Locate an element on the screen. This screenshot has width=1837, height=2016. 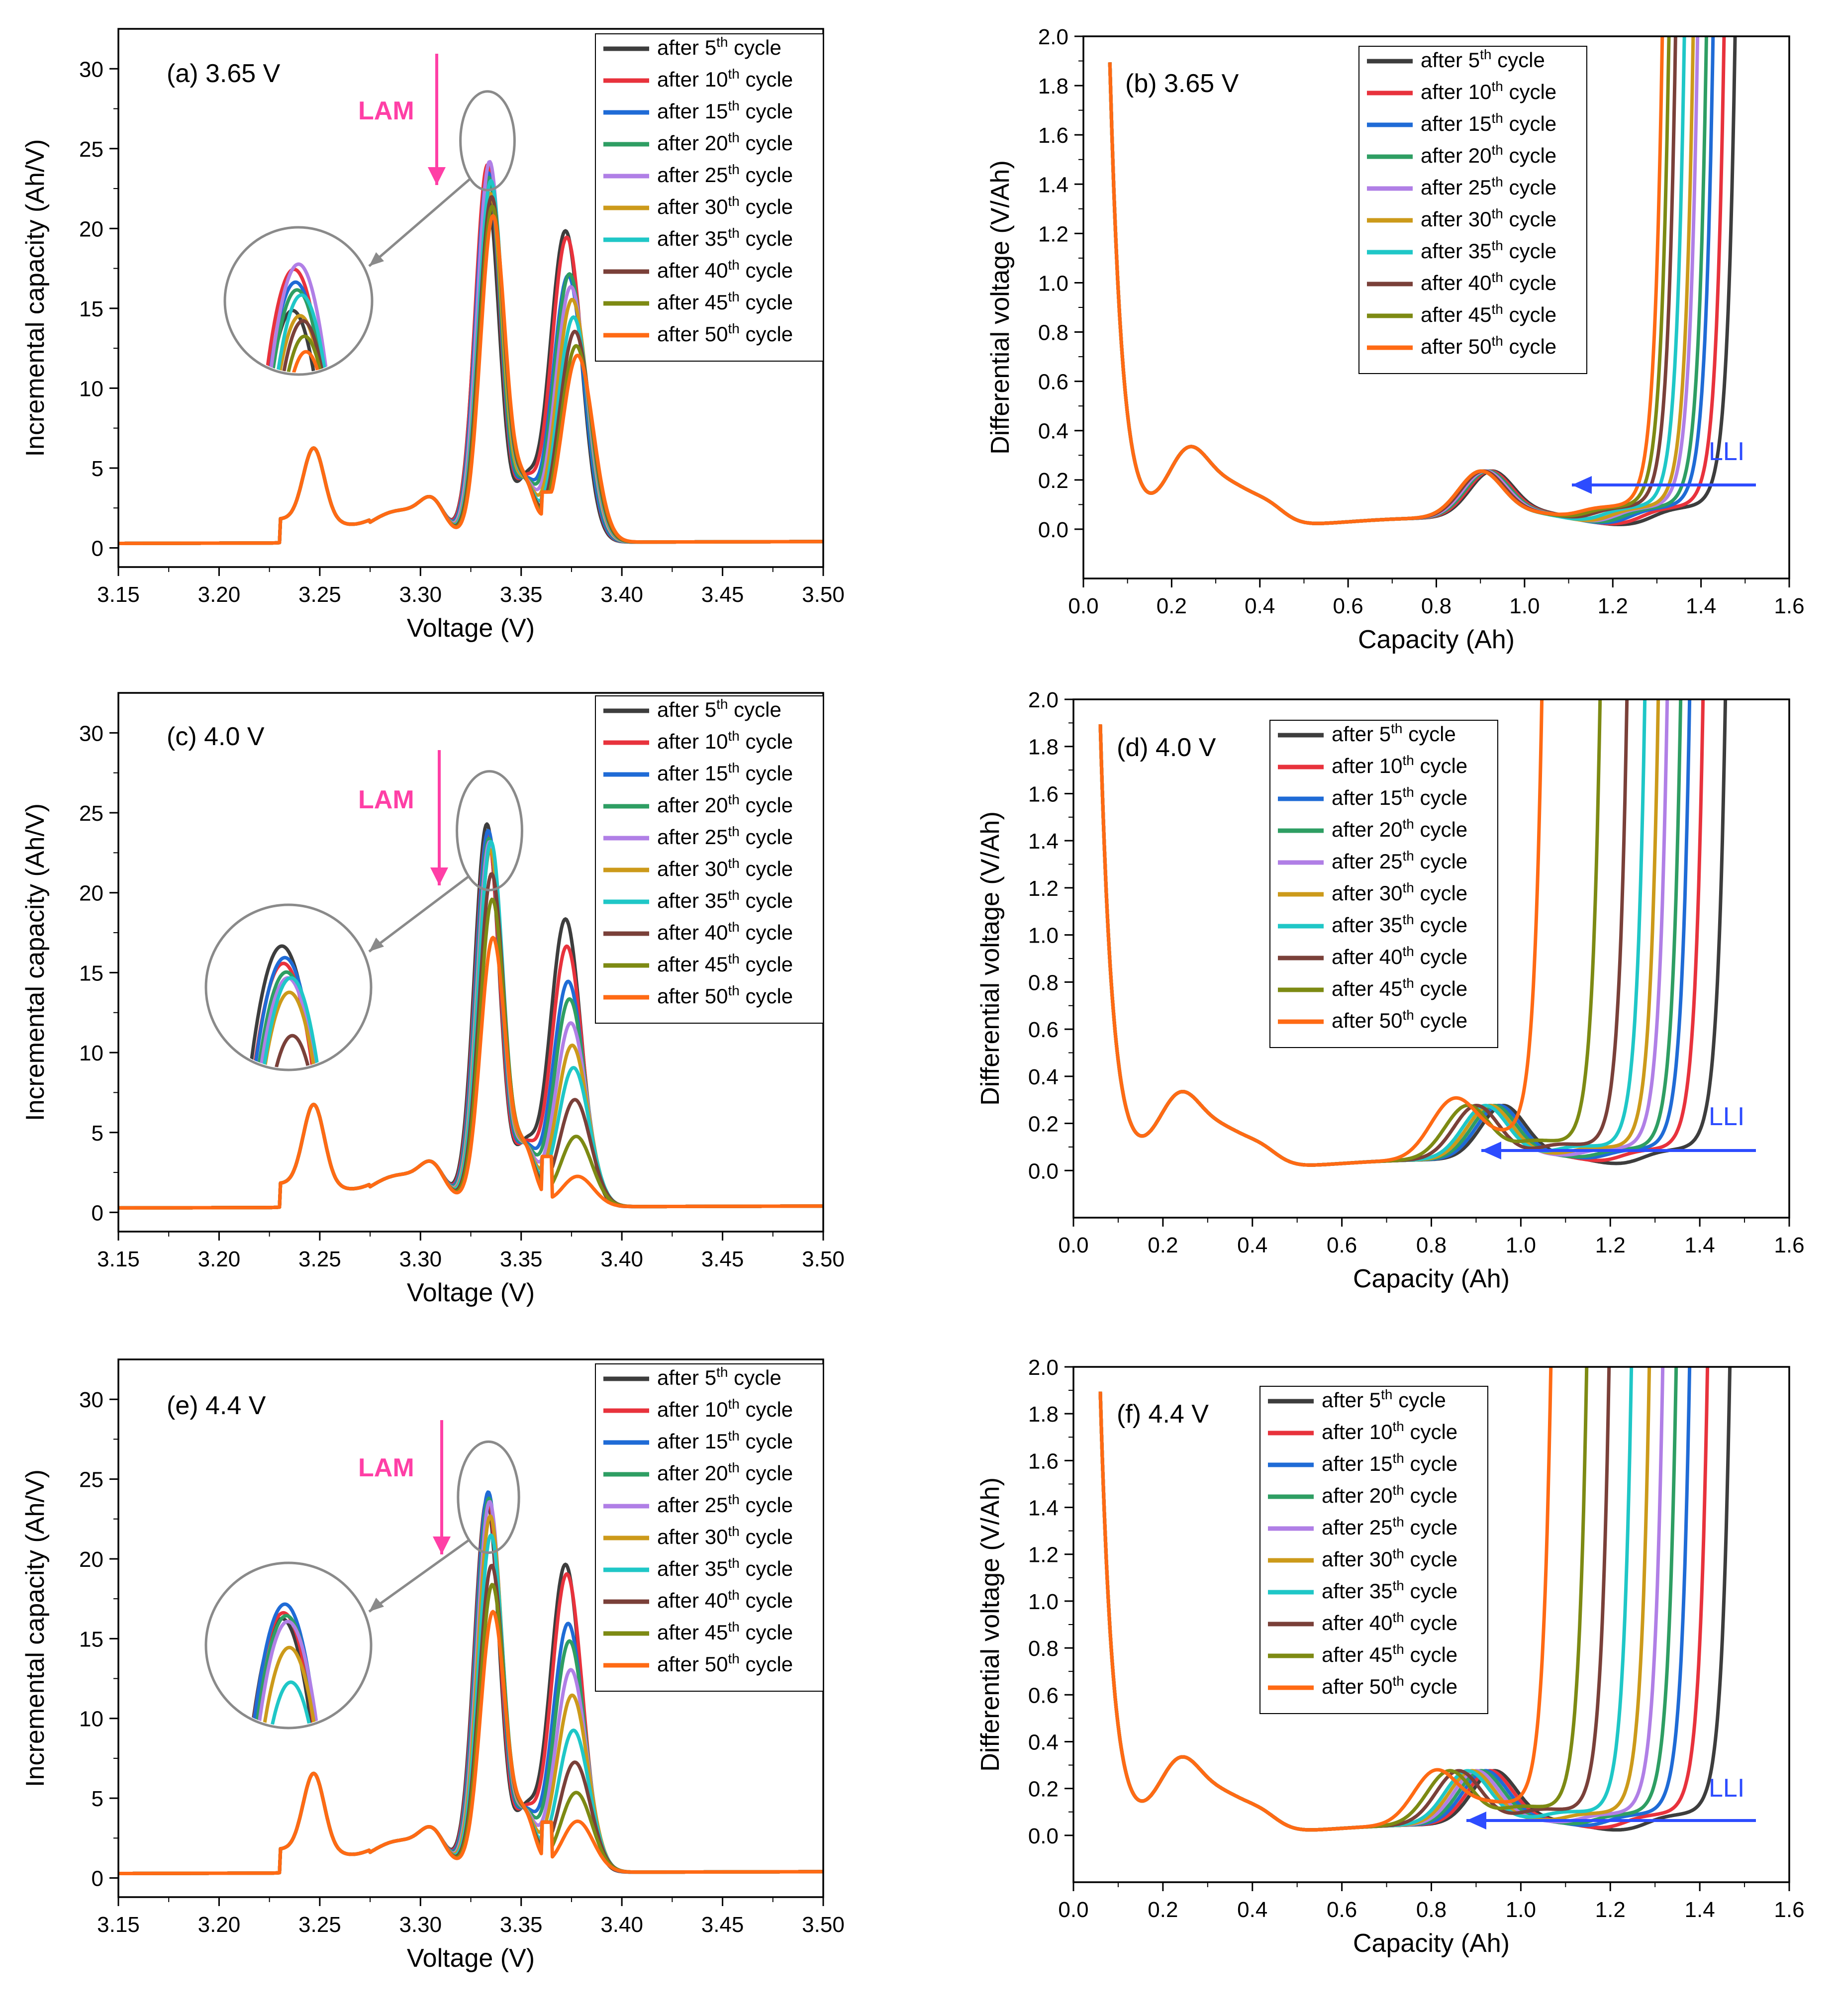
panel-annotation: (f) 4.4 V is located at coordinates (1163, 1414).